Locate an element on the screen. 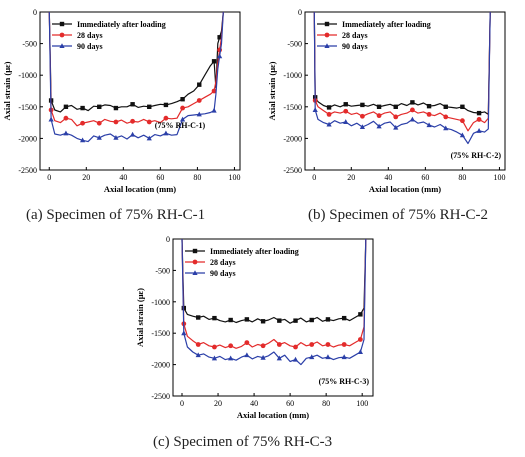 The image size is (525, 457). y-tick-label: -1000 is located at coordinates (160, 302).